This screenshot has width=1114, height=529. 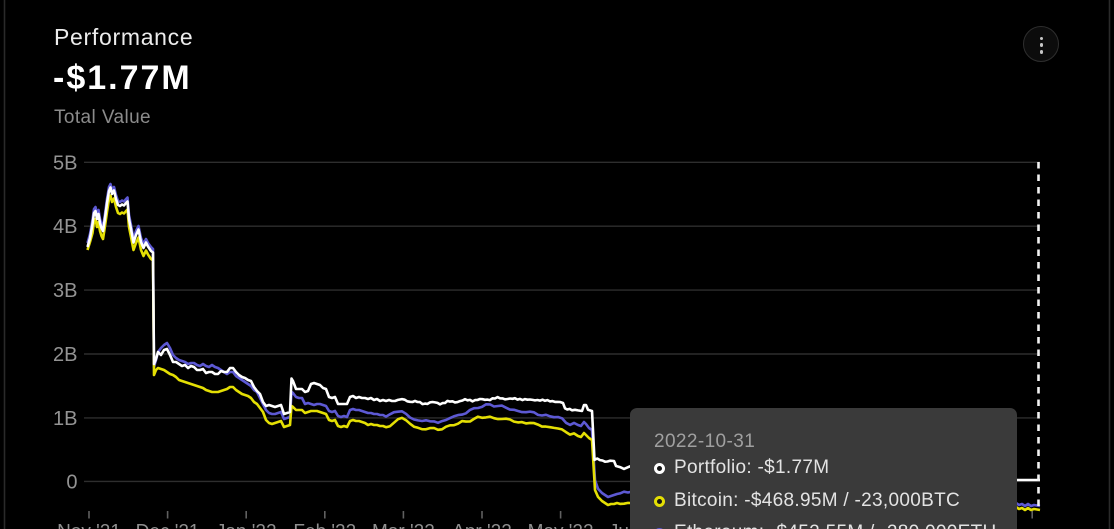 I want to click on svg-text: Mar '22, so click(x=403, y=525).